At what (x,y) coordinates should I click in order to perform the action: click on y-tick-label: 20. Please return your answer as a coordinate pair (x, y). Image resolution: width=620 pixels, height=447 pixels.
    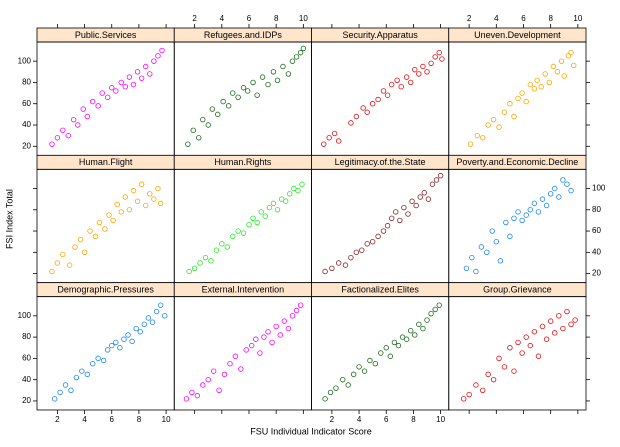
    Looking at the image, I should click on (26, 400).